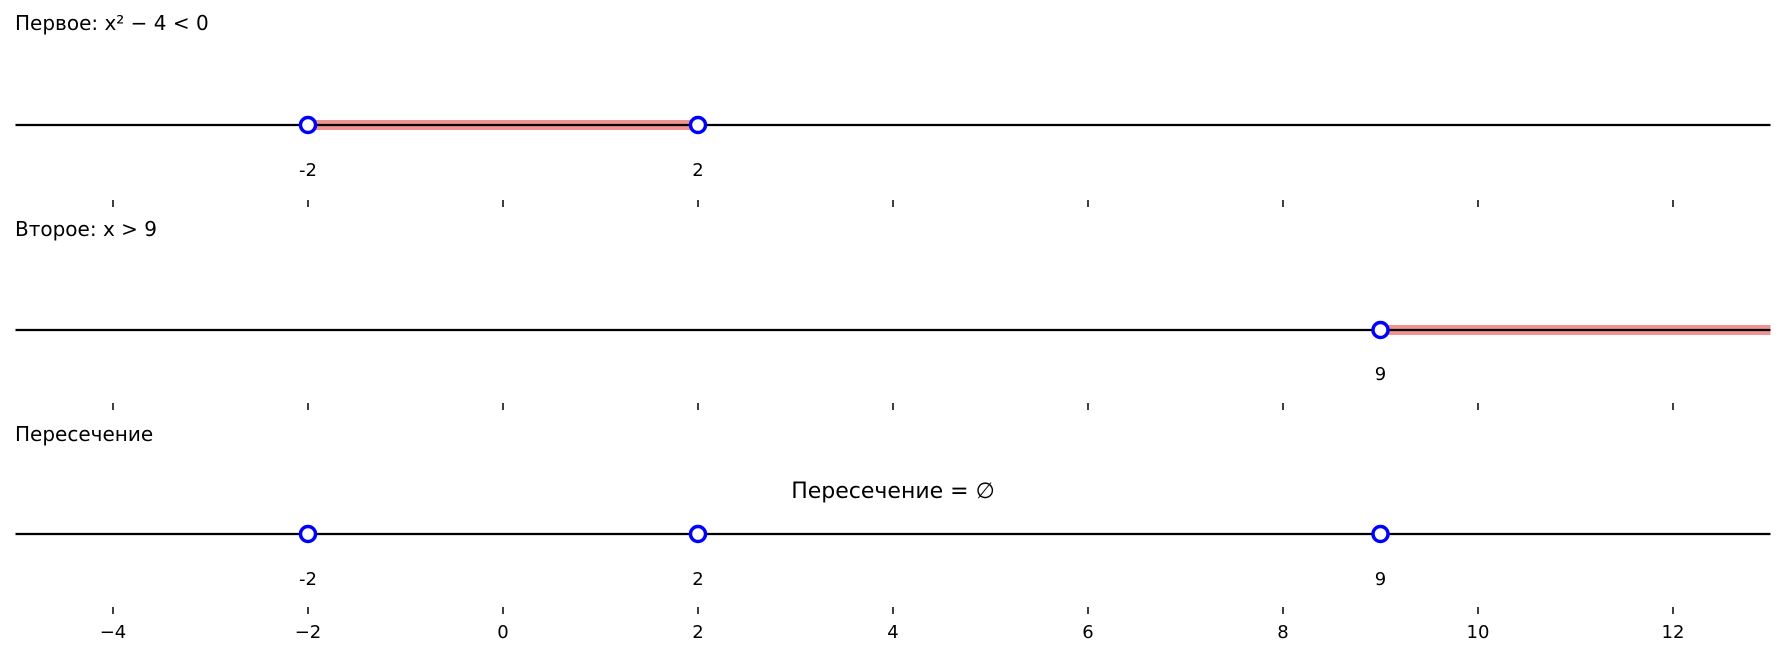 The height and width of the screenshot is (657, 1785). I want to click on x-tick-label: 10, so click(1478, 632).